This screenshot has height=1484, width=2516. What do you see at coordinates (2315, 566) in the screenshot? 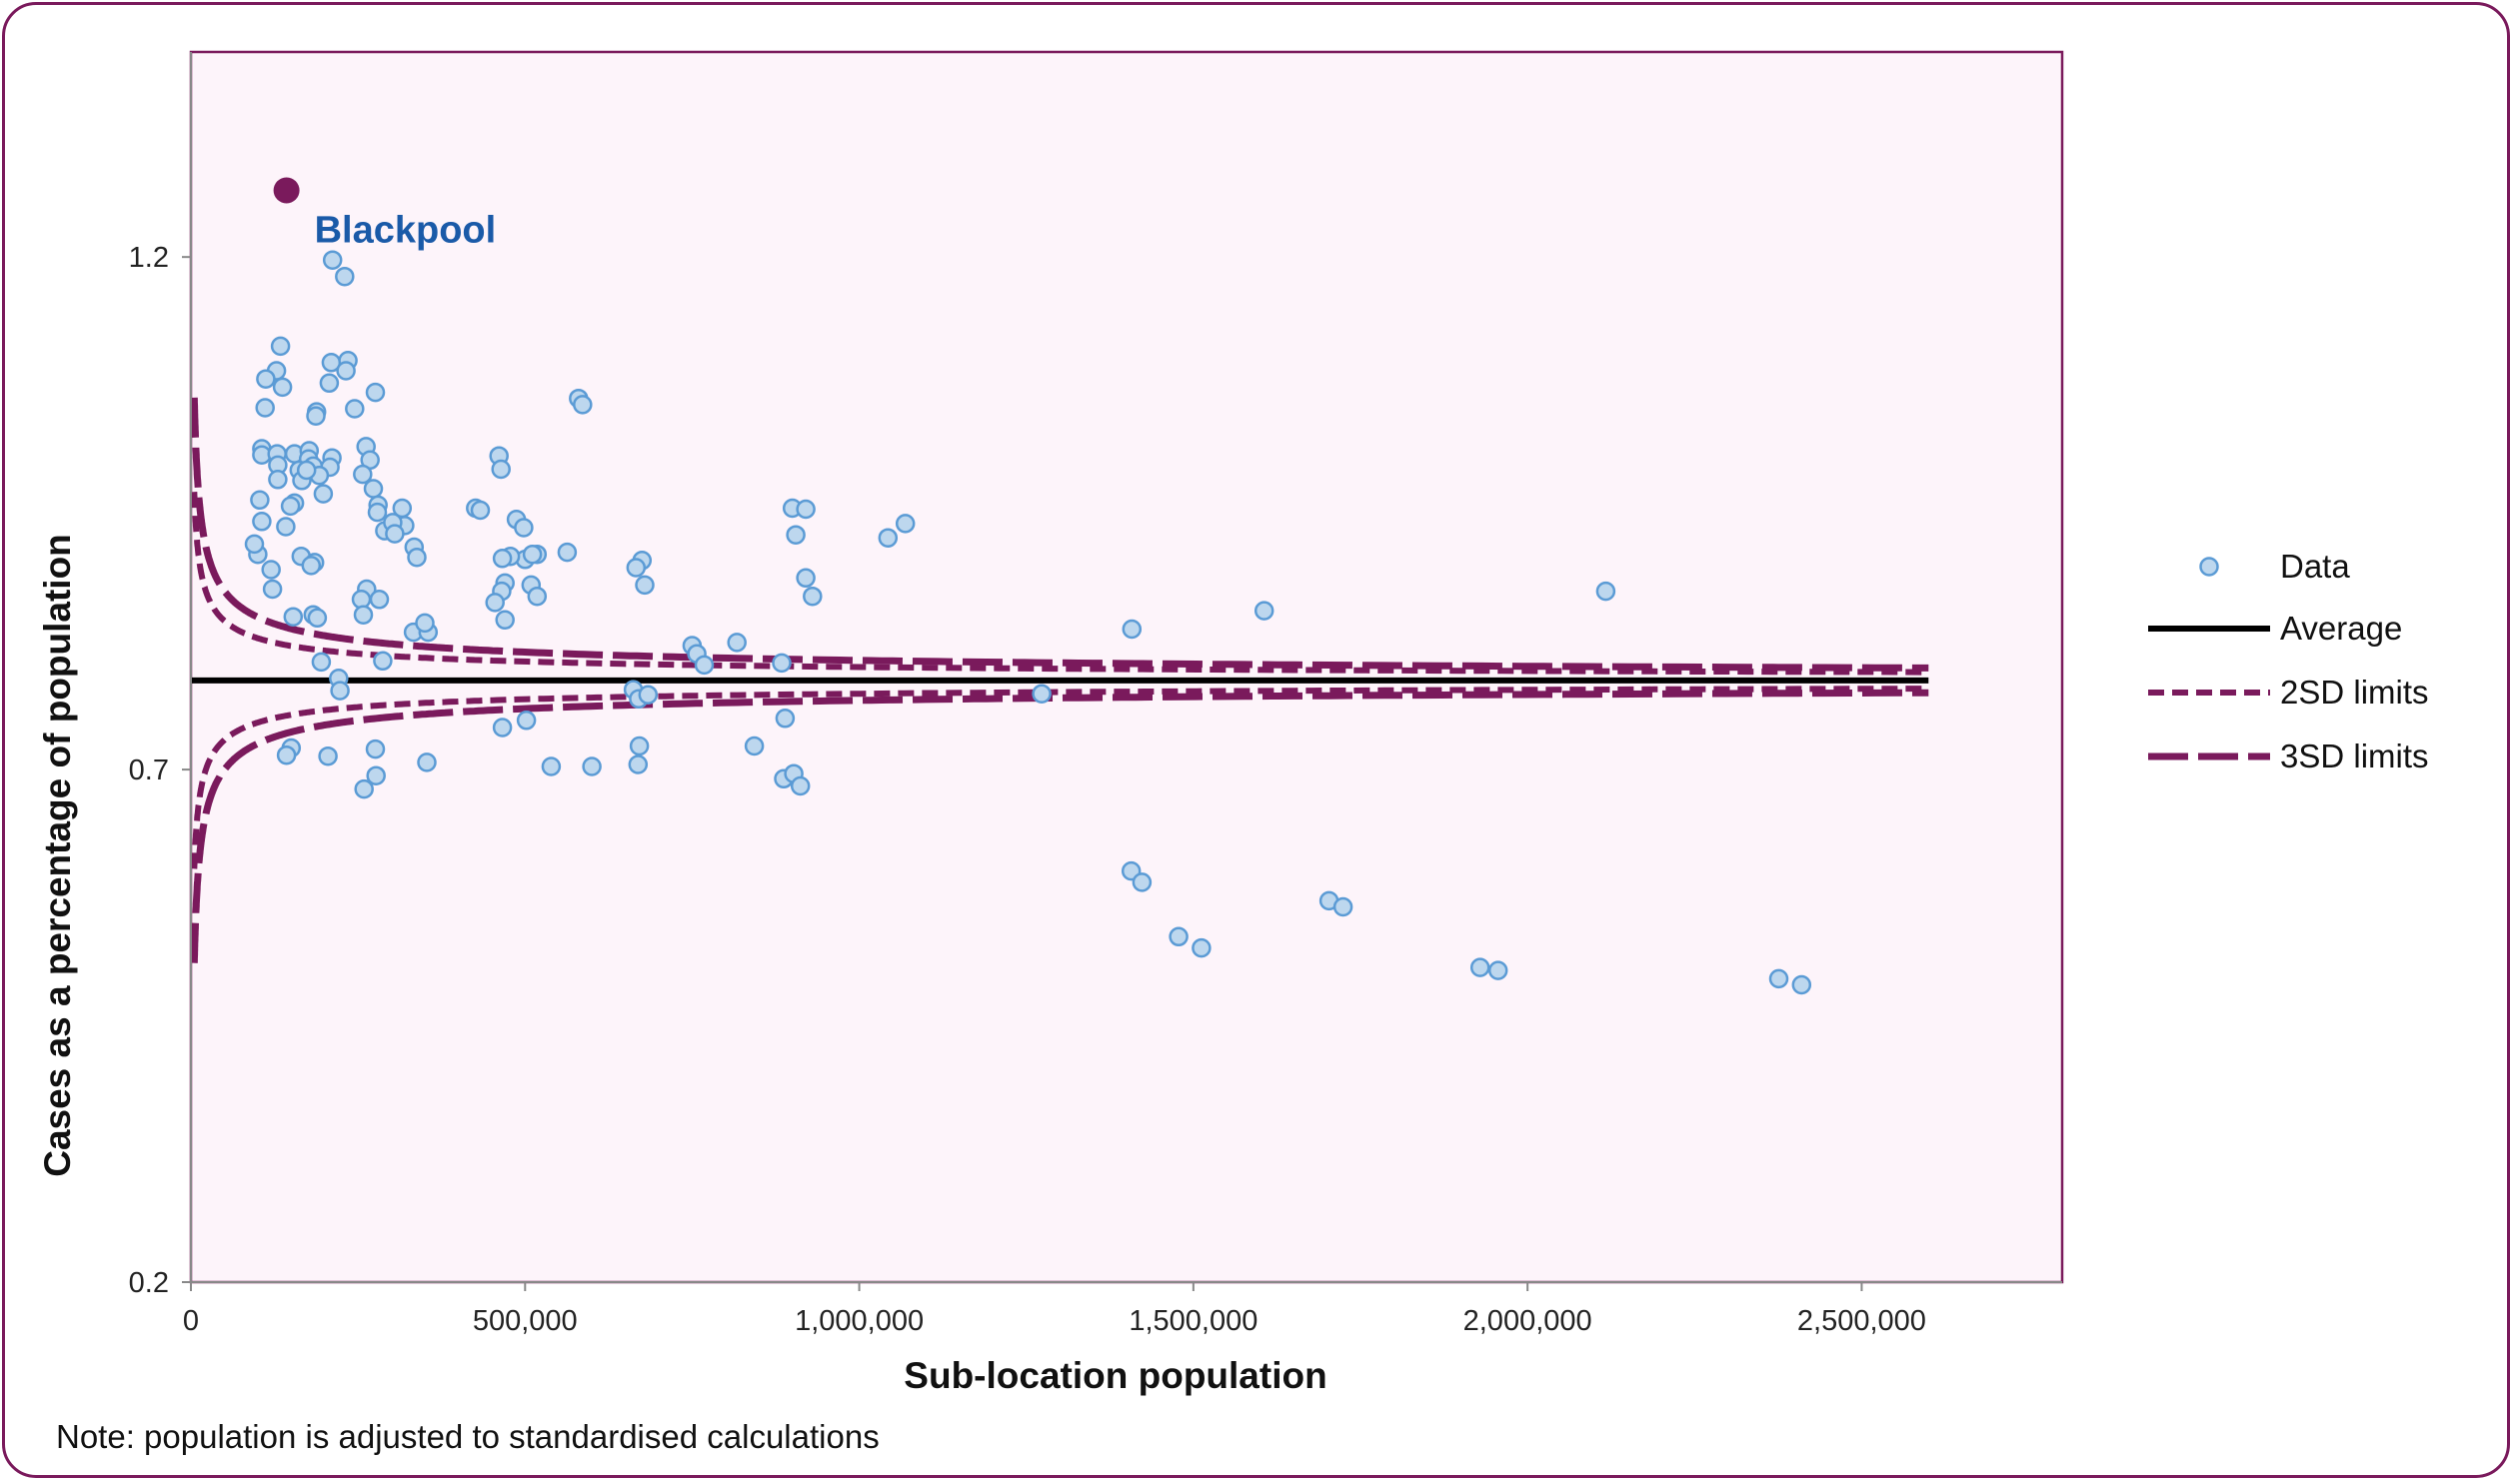
I see `legend-label-data: Data` at bounding box center [2315, 566].